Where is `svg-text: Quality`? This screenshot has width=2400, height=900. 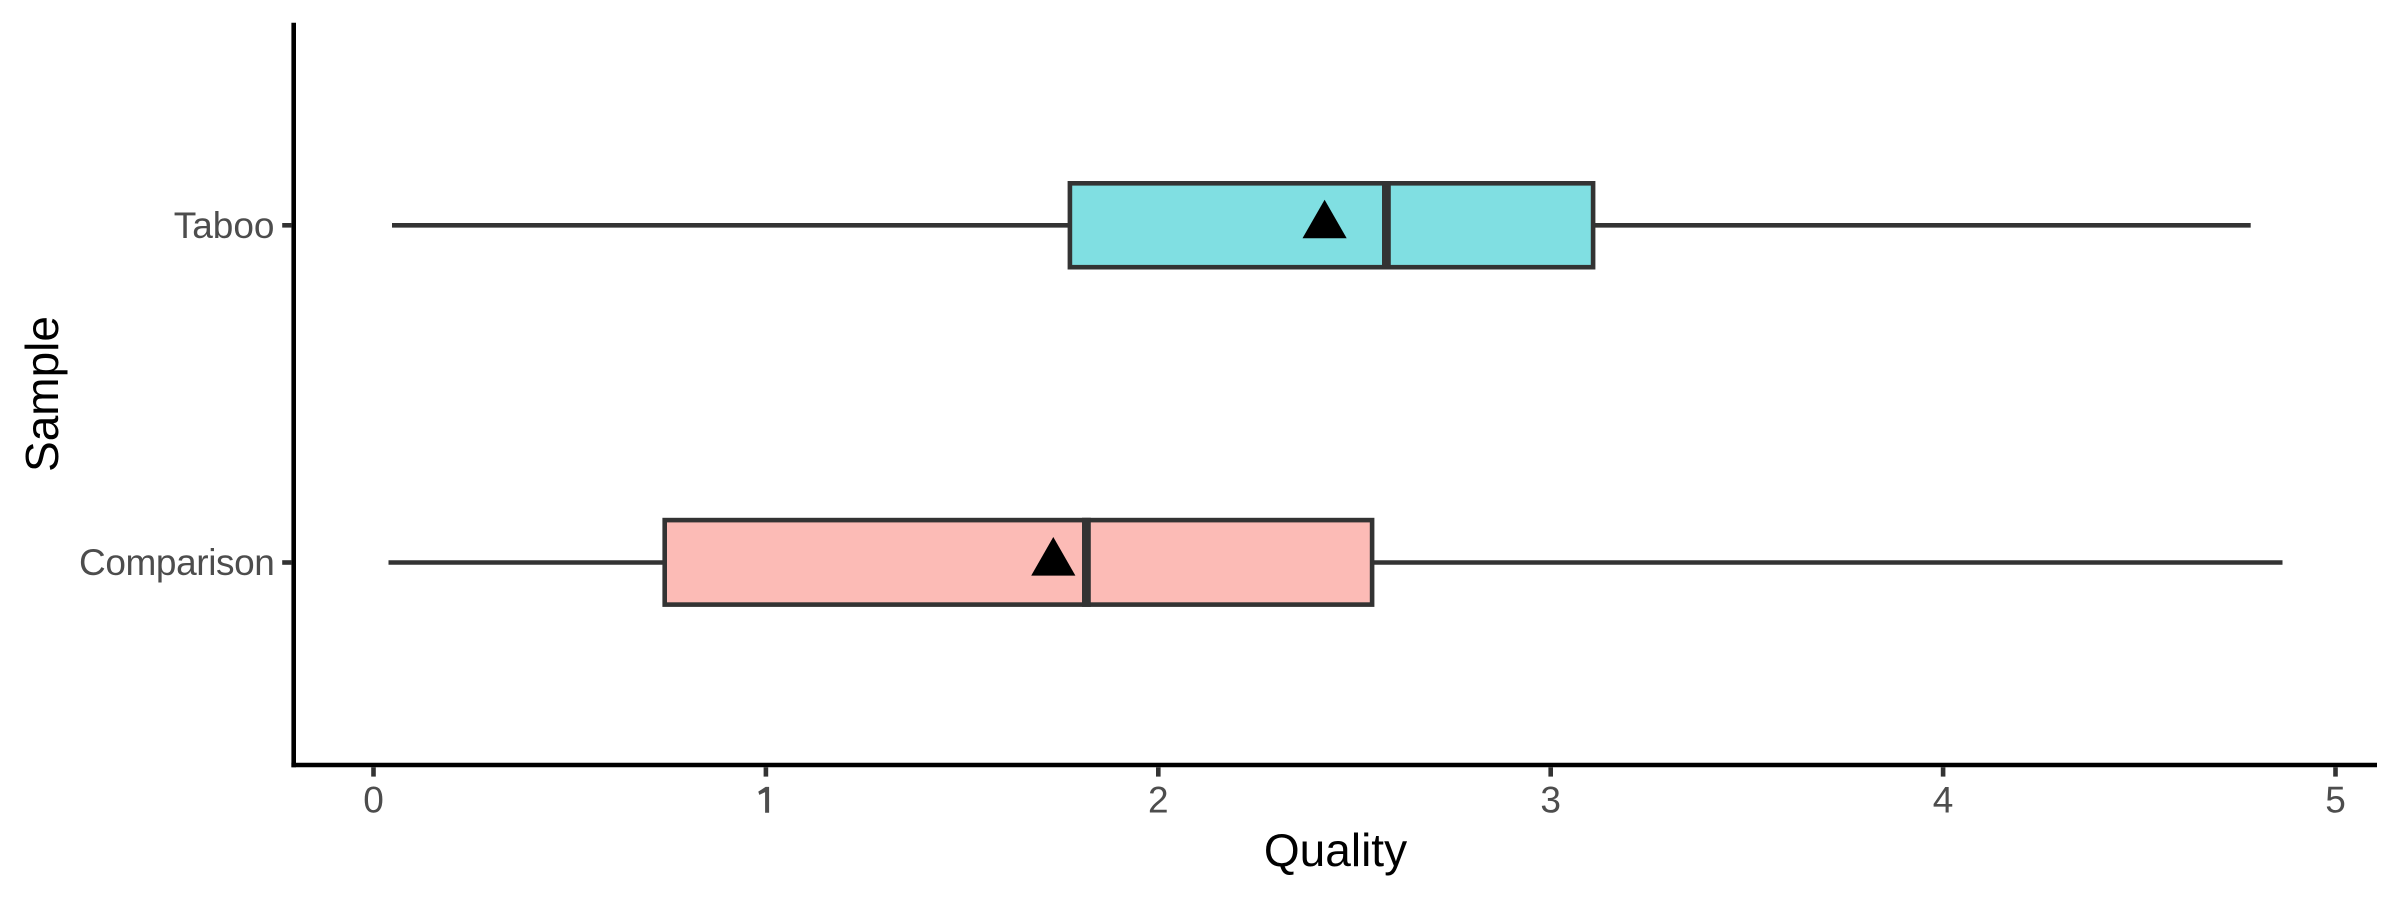 svg-text: Quality is located at coordinates (1335, 850).